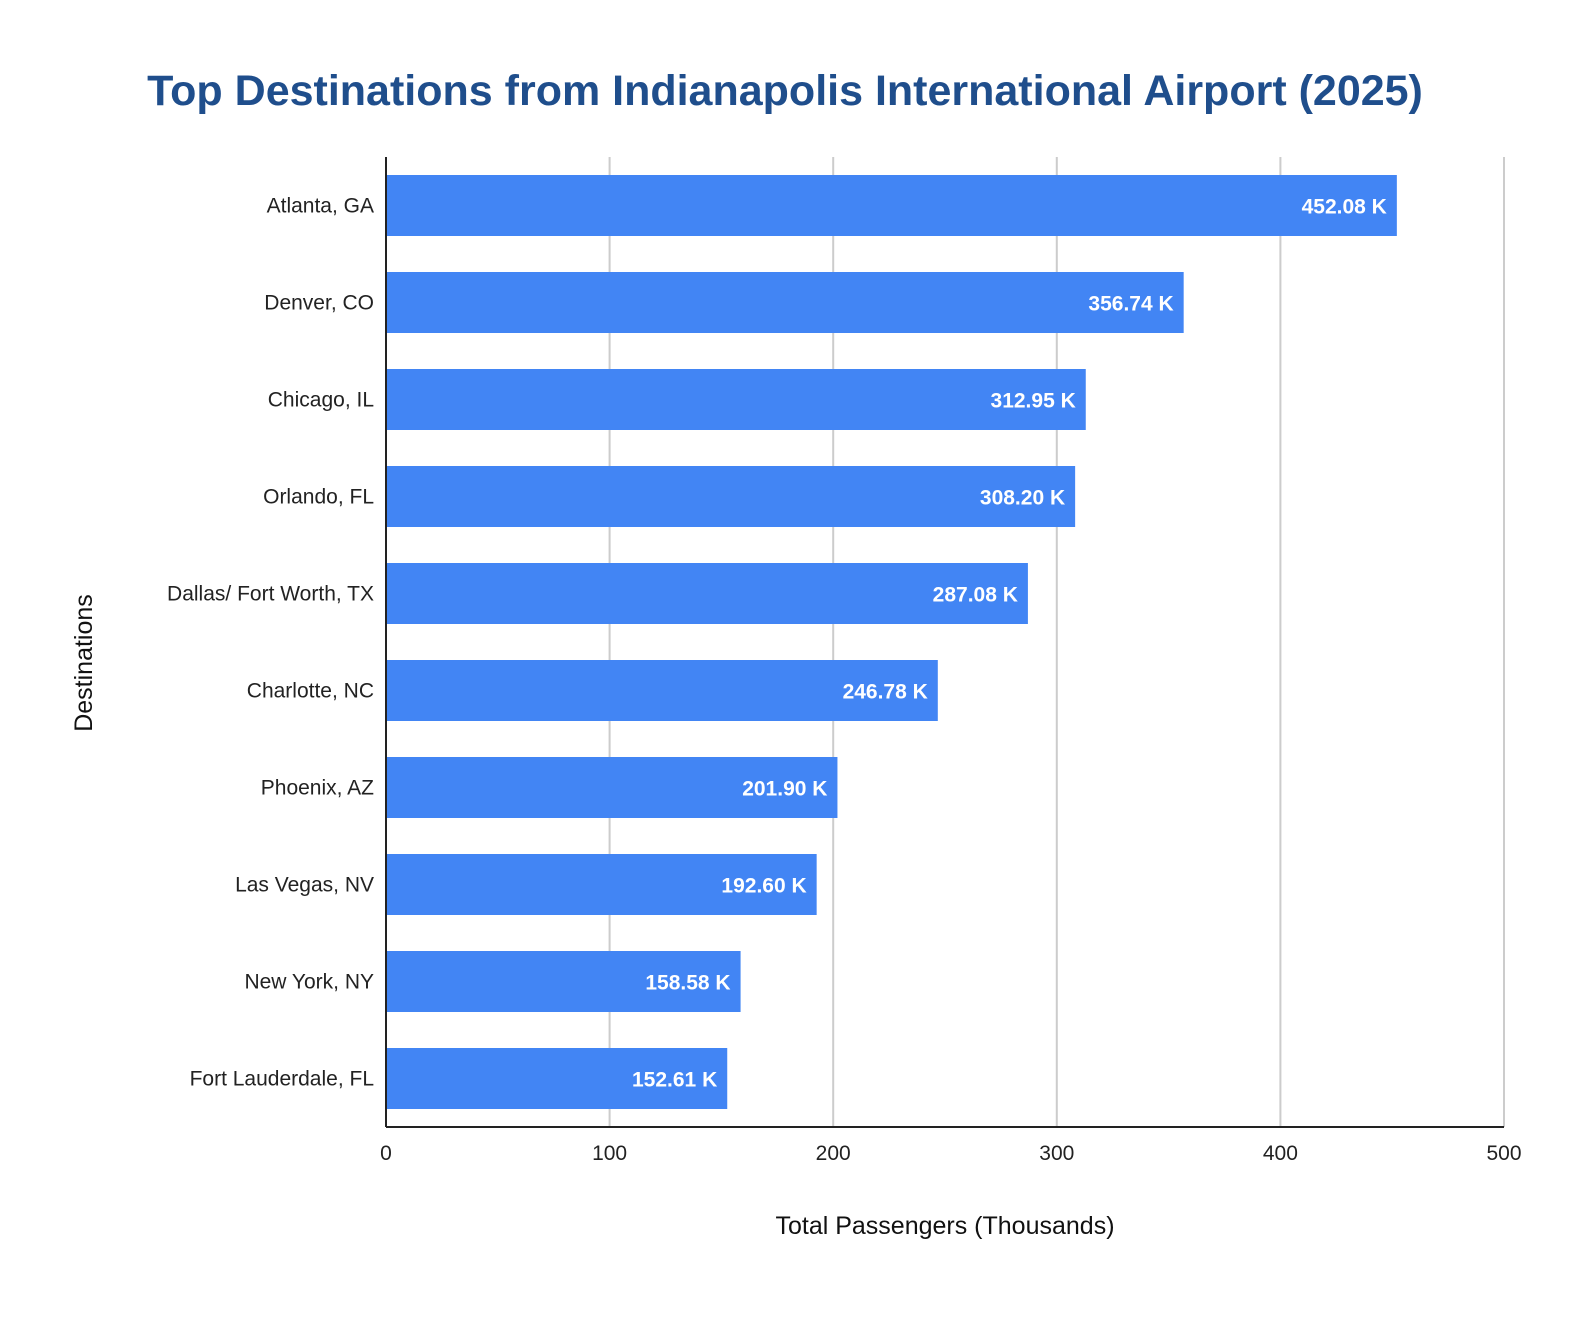  What do you see at coordinates (270, 594) in the screenshot?
I see `category-label-4: Dallas/ Fort Worth, TX` at bounding box center [270, 594].